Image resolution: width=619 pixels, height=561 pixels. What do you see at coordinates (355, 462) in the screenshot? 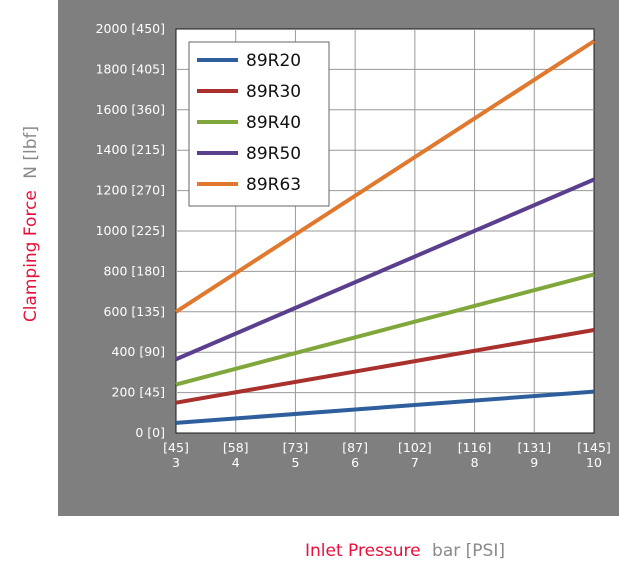
I see `x-tick-label-bar: 6` at bounding box center [355, 462].